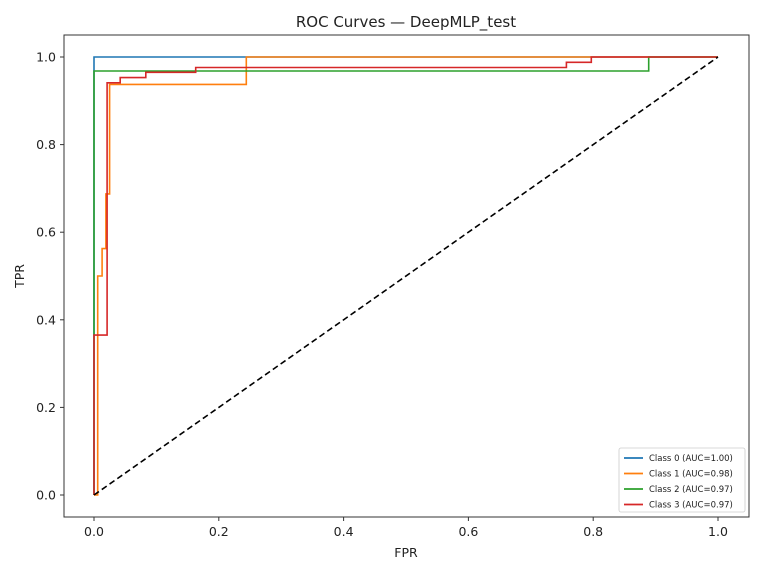 The image size is (764, 573). I want to click on y-tick-label: 0.4, so click(46, 319).